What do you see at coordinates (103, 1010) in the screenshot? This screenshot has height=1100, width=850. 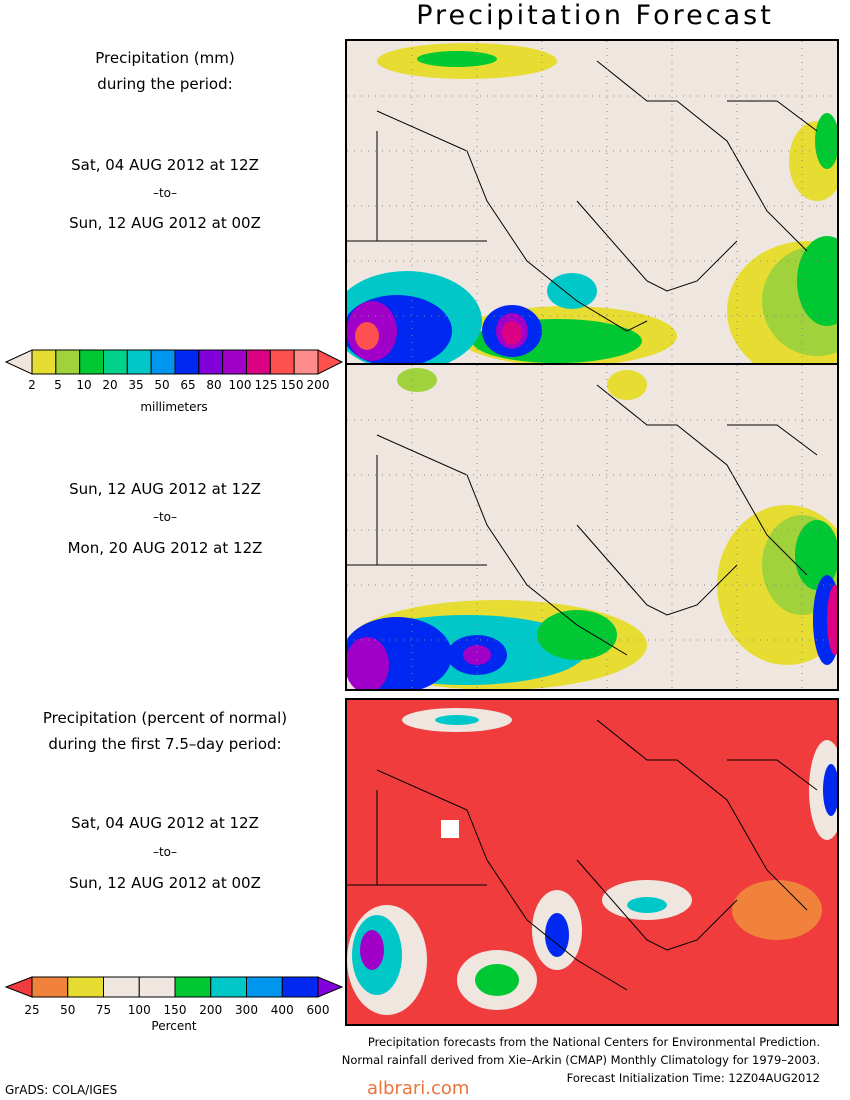 I see `scale-tick-label: 75` at bounding box center [103, 1010].